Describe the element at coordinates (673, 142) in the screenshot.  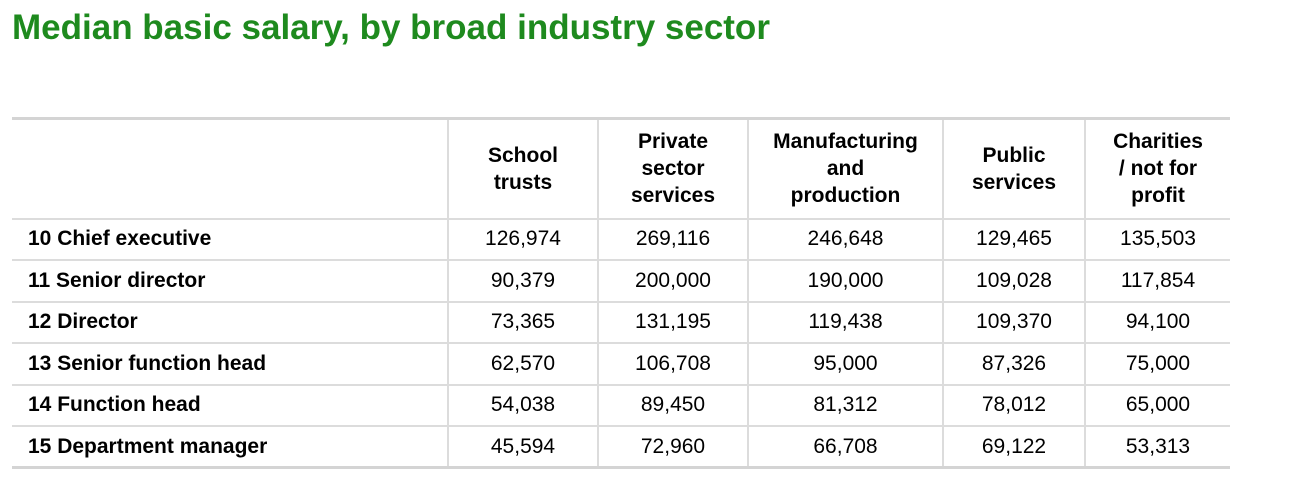
I see `column-header-line: Private` at that location.